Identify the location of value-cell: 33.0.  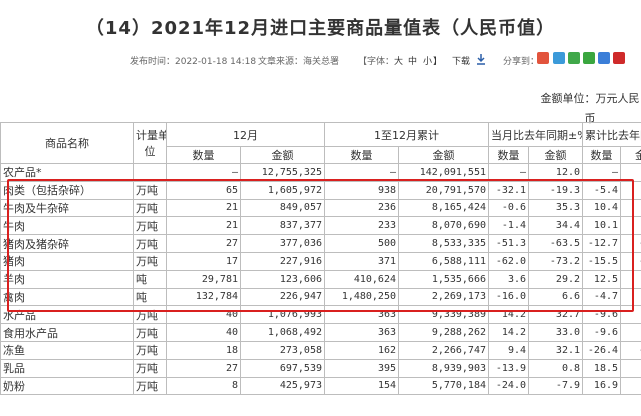
(555, 332).